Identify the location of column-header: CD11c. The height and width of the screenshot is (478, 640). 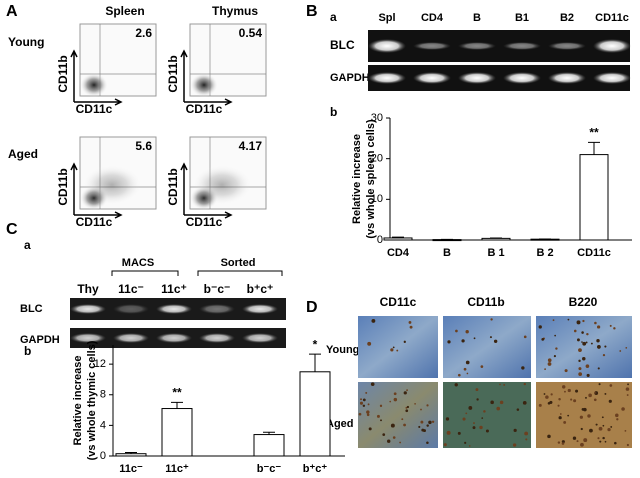
(398, 302).